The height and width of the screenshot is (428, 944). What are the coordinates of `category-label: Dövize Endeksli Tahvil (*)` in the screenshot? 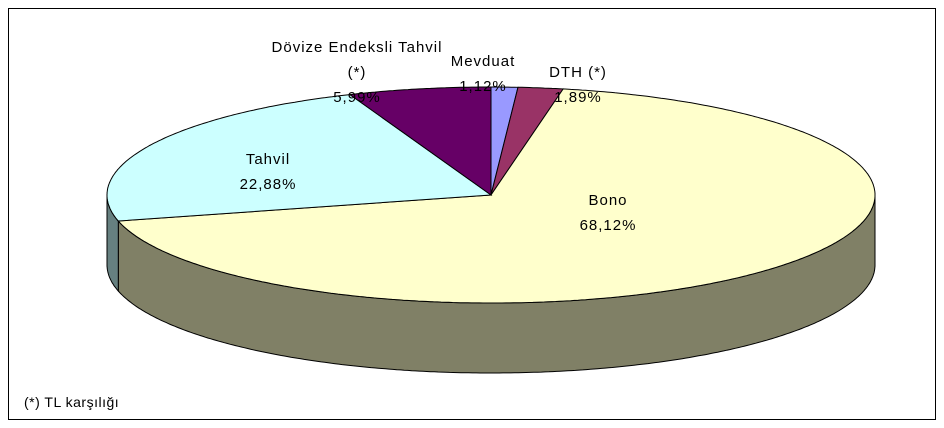 It's located at (357, 60).